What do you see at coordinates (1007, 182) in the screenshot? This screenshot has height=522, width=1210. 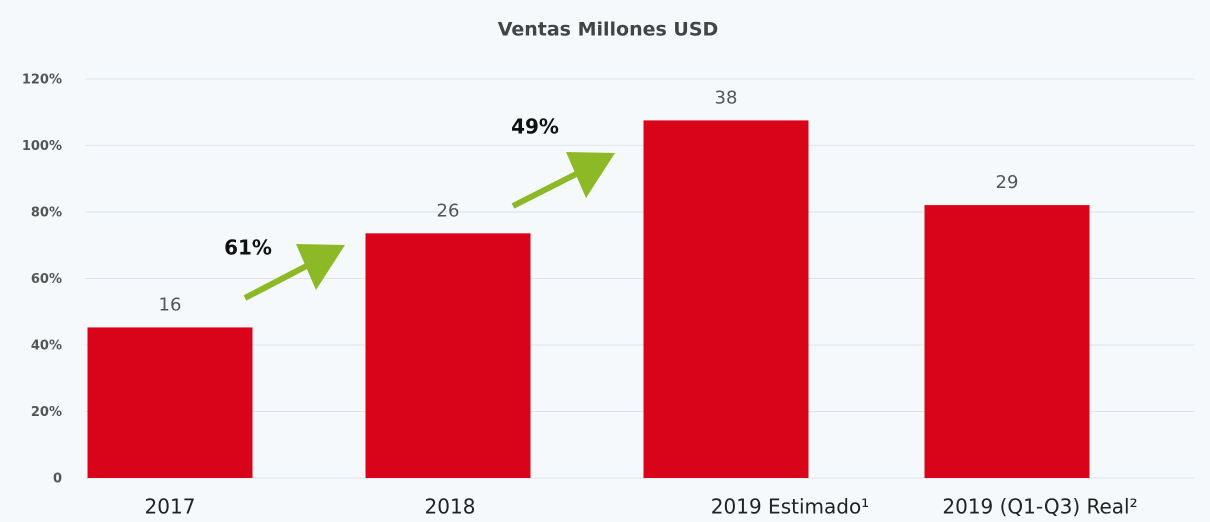 I see `value-label: 29` at bounding box center [1007, 182].